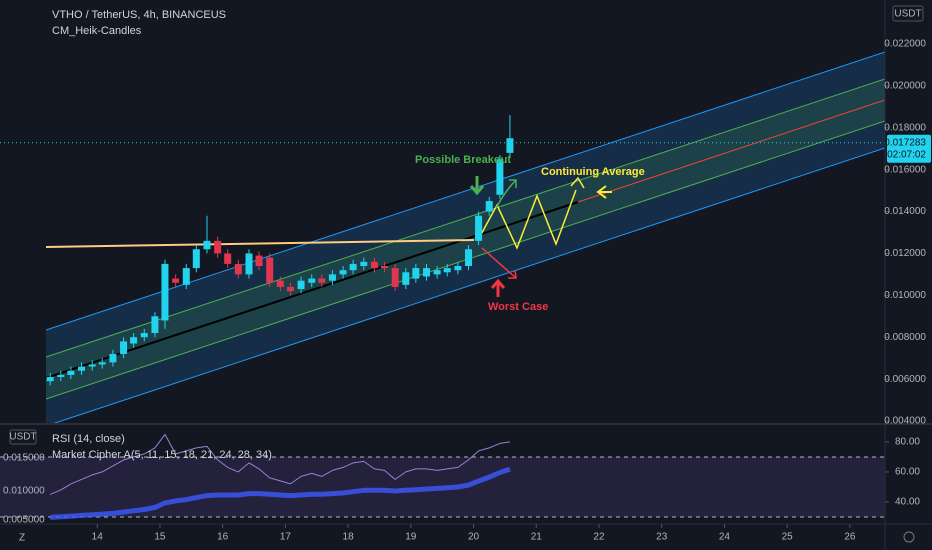 The width and height of the screenshot is (932, 550). Describe the element at coordinates (905, 86) in the screenshot. I see `y-tick-label: 0.020000` at that location.